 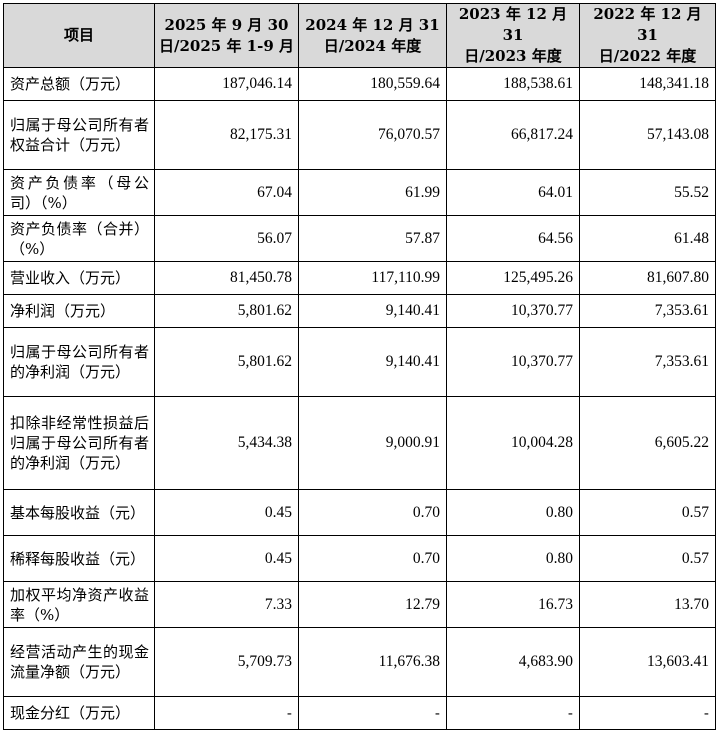 I want to click on row-label: 归属于母公司所有者的净利润（万元）, so click(x=79, y=362).